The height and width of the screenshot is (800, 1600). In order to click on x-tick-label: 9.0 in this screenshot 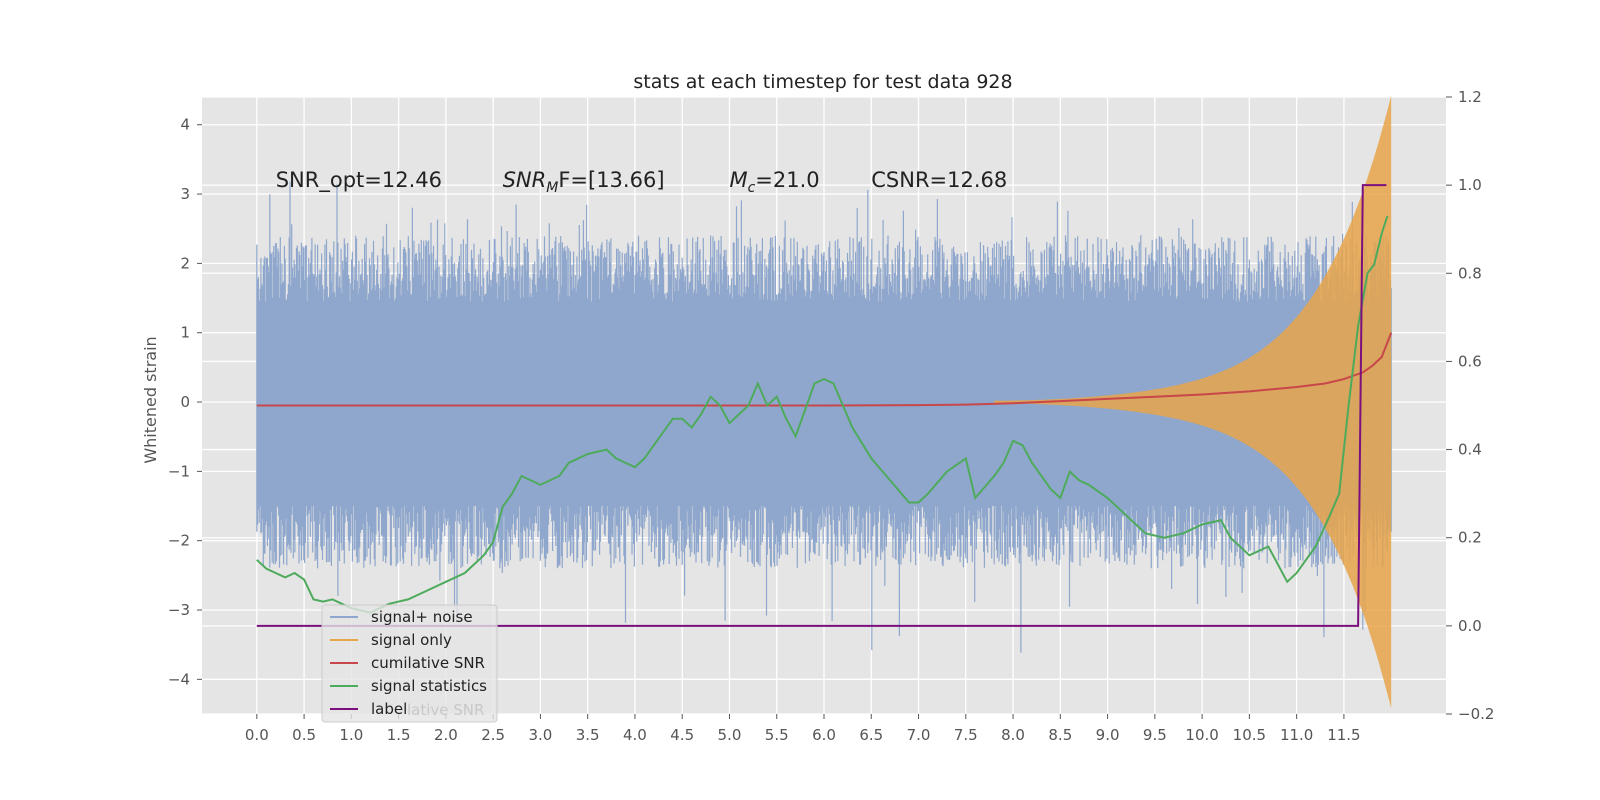, I will do `click(1108, 735)`.